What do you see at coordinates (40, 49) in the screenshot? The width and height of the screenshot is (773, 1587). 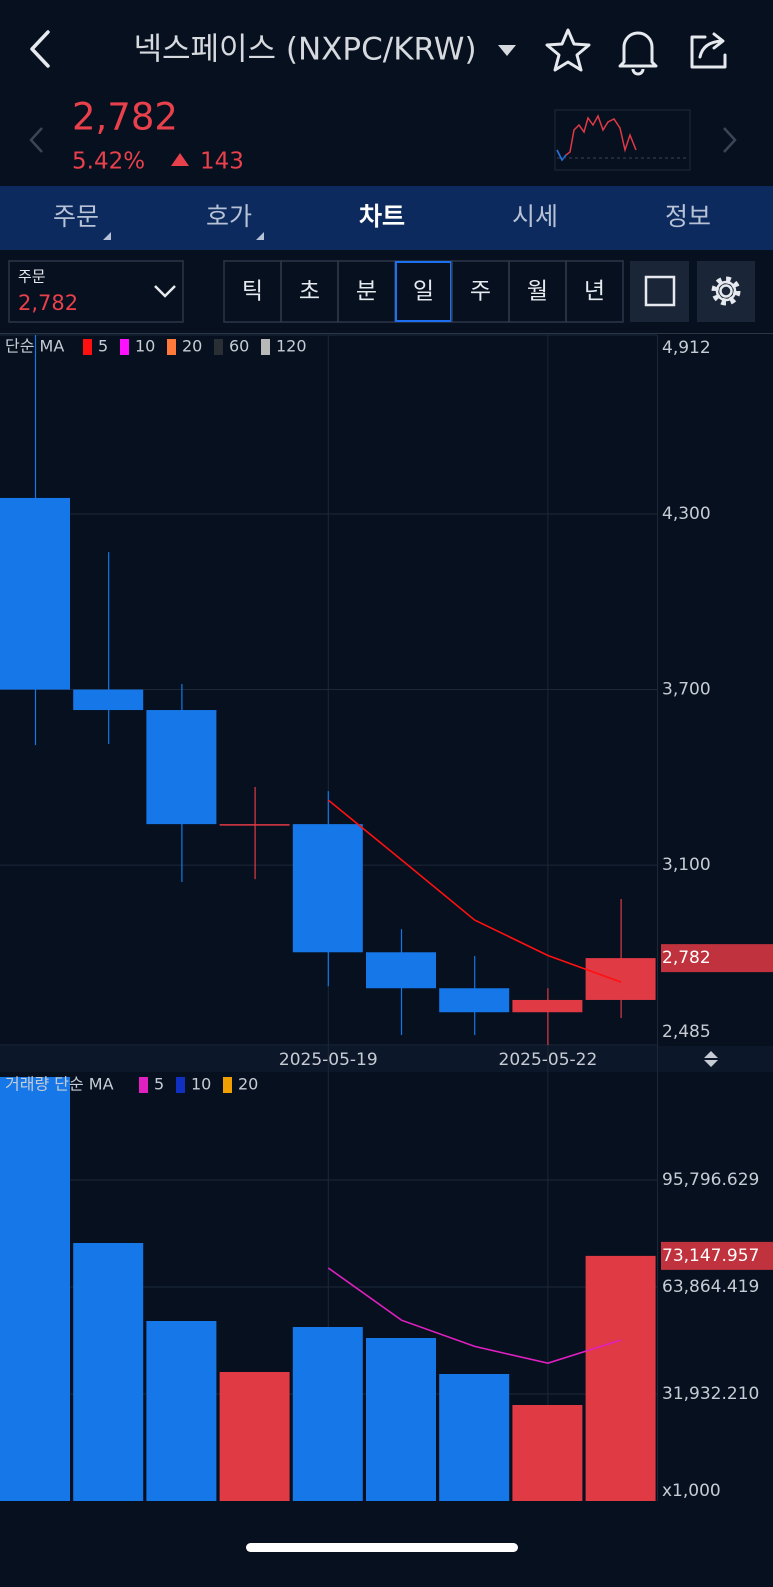 I see `back-button` at bounding box center [40, 49].